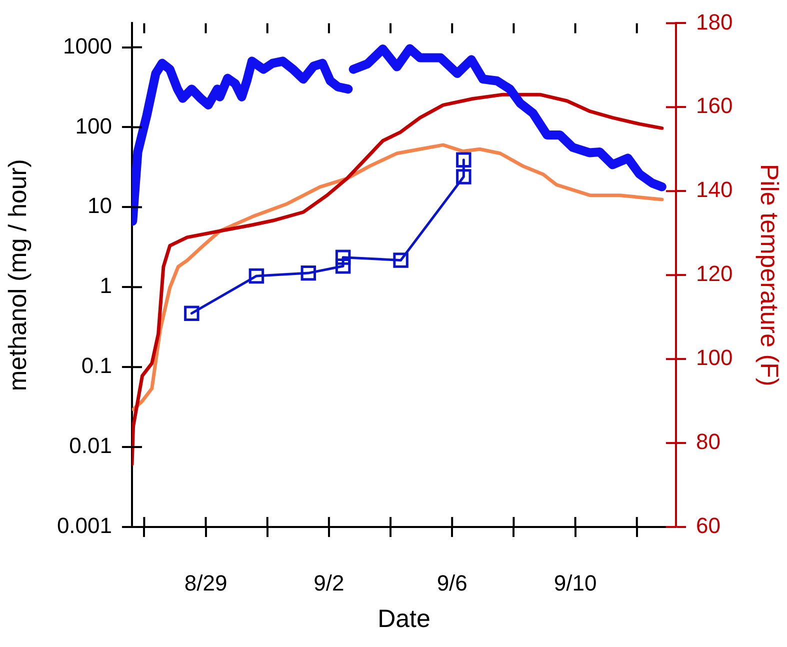  What do you see at coordinates (769, 275) in the screenshot?
I see `y2-axis-title: Pile temperature (F)` at bounding box center [769, 275].